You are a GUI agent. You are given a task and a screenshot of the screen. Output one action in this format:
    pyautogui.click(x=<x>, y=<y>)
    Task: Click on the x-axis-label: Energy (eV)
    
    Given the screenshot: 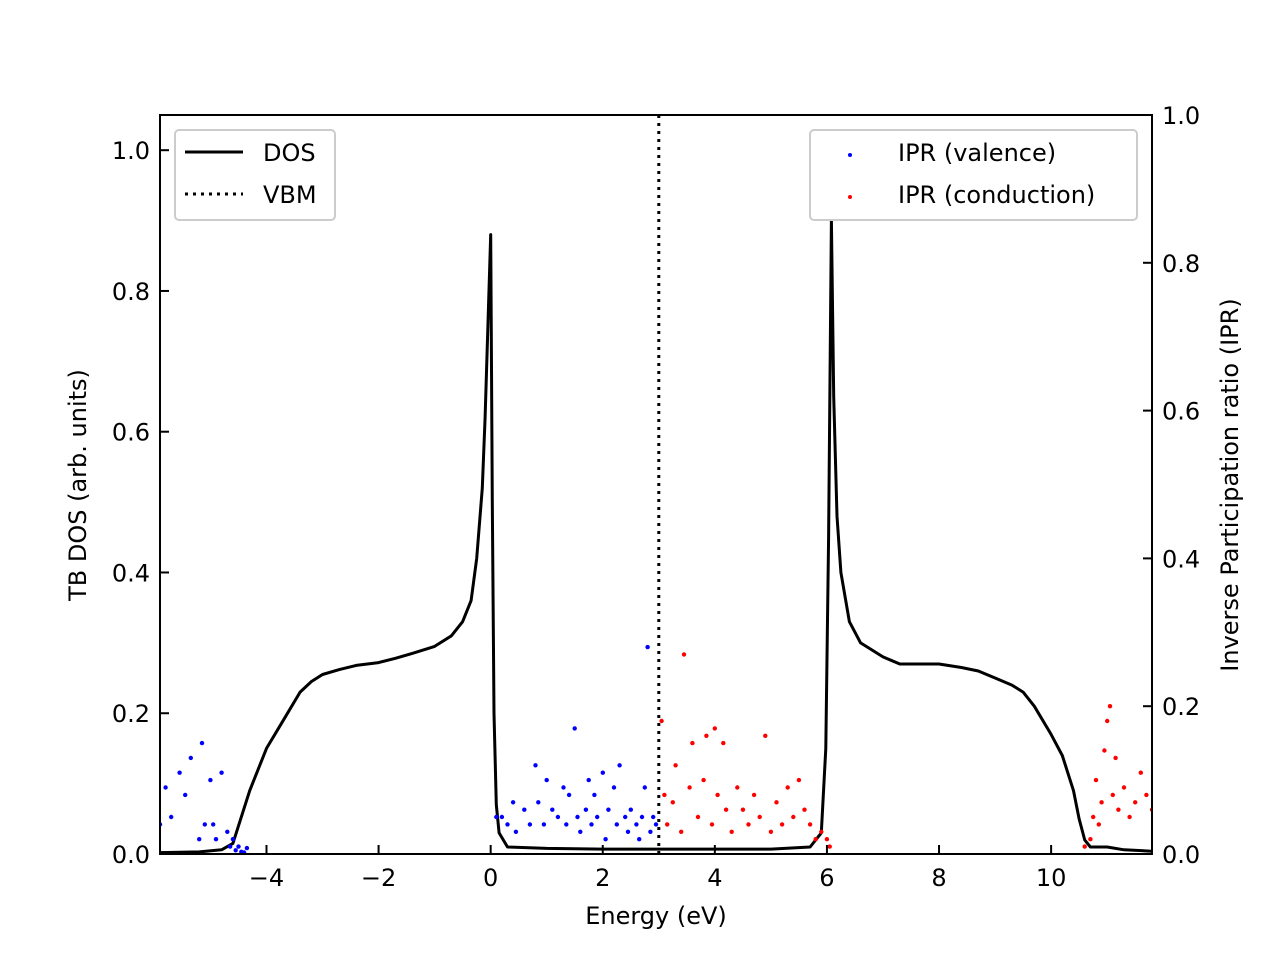 What is the action you would take?
    pyautogui.click(x=656, y=916)
    